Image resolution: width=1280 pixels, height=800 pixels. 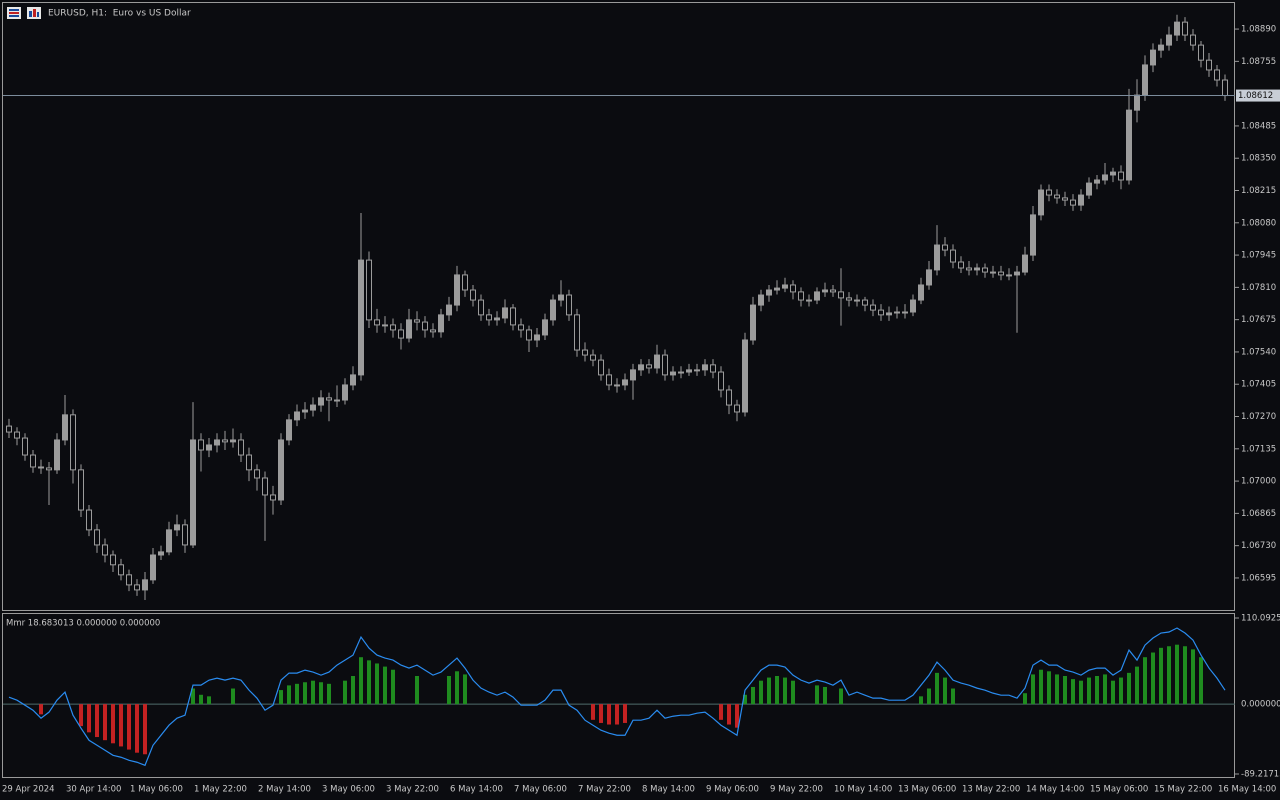 What do you see at coordinates (83, 624) in the screenshot?
I see `indicator-title: Mmr 18.683013 0.000000 0.000000` at bounding box center [83, 624].